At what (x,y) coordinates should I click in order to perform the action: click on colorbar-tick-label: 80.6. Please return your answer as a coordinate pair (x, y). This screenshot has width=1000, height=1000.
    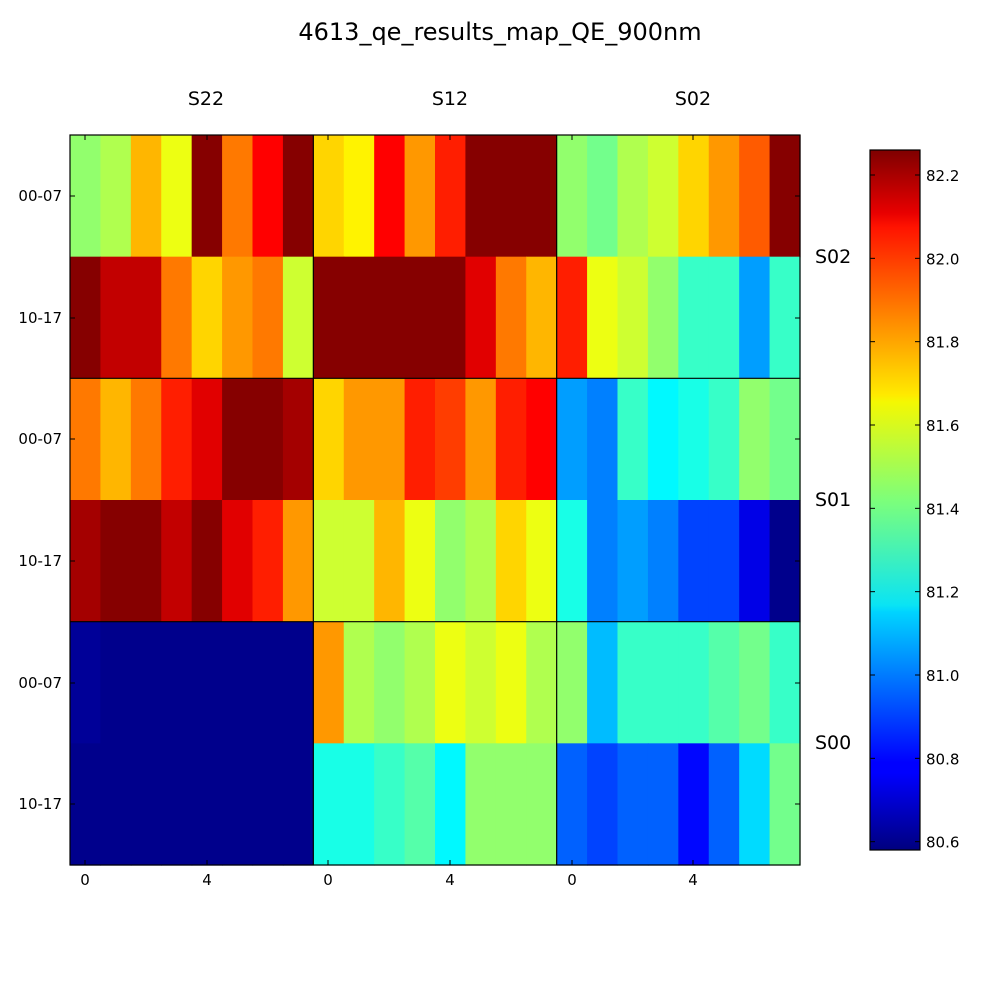
    Looking at the image, I should click on (942, 843).